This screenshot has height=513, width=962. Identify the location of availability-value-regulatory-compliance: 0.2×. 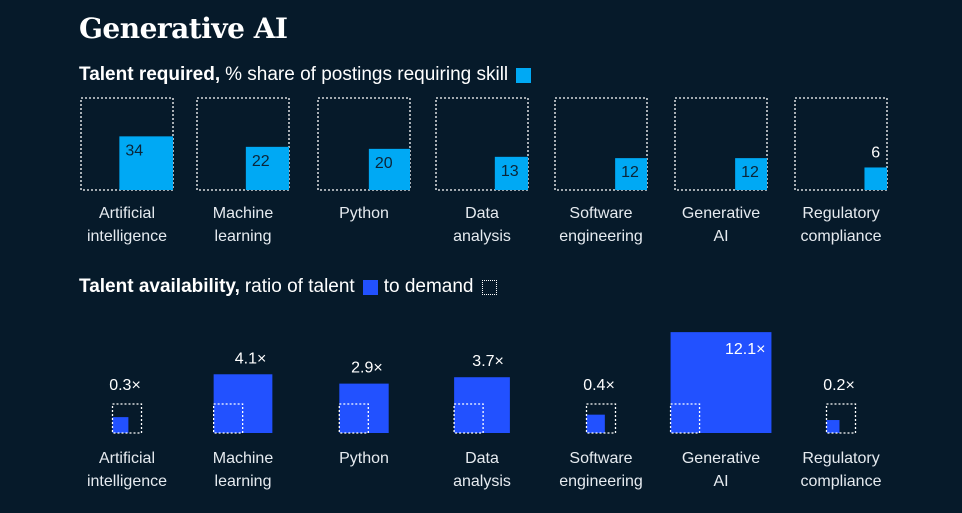
(839, 385).